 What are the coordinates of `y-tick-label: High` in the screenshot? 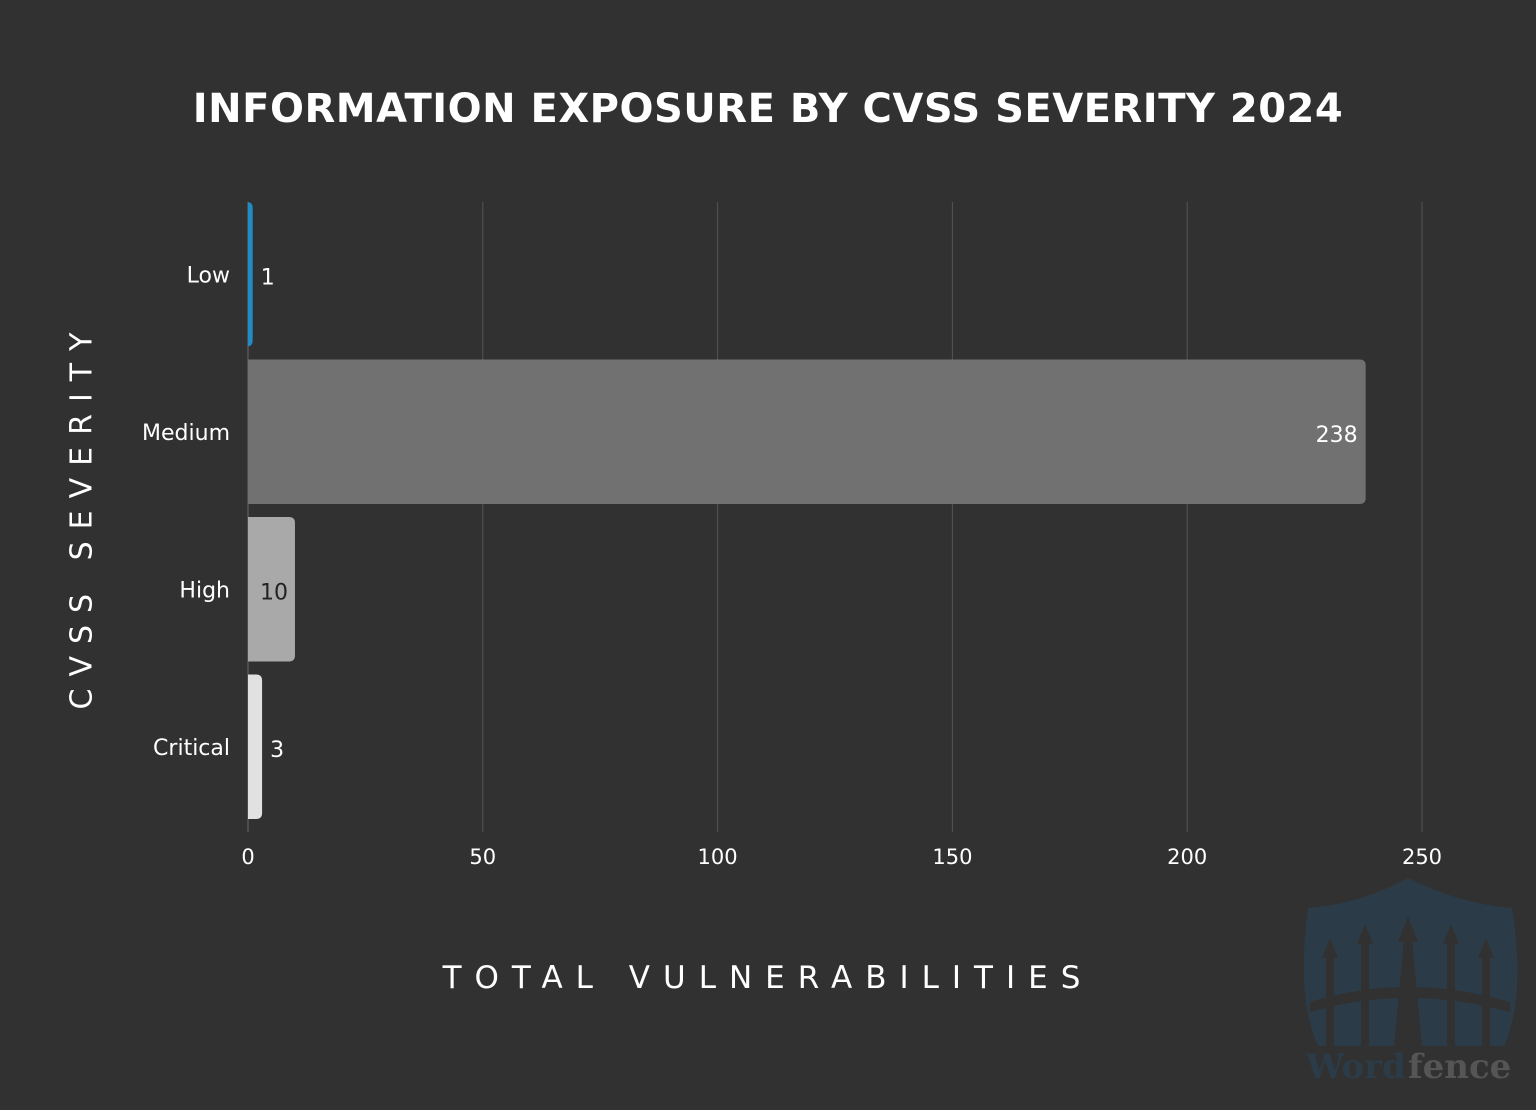 It's located at (204, 590).